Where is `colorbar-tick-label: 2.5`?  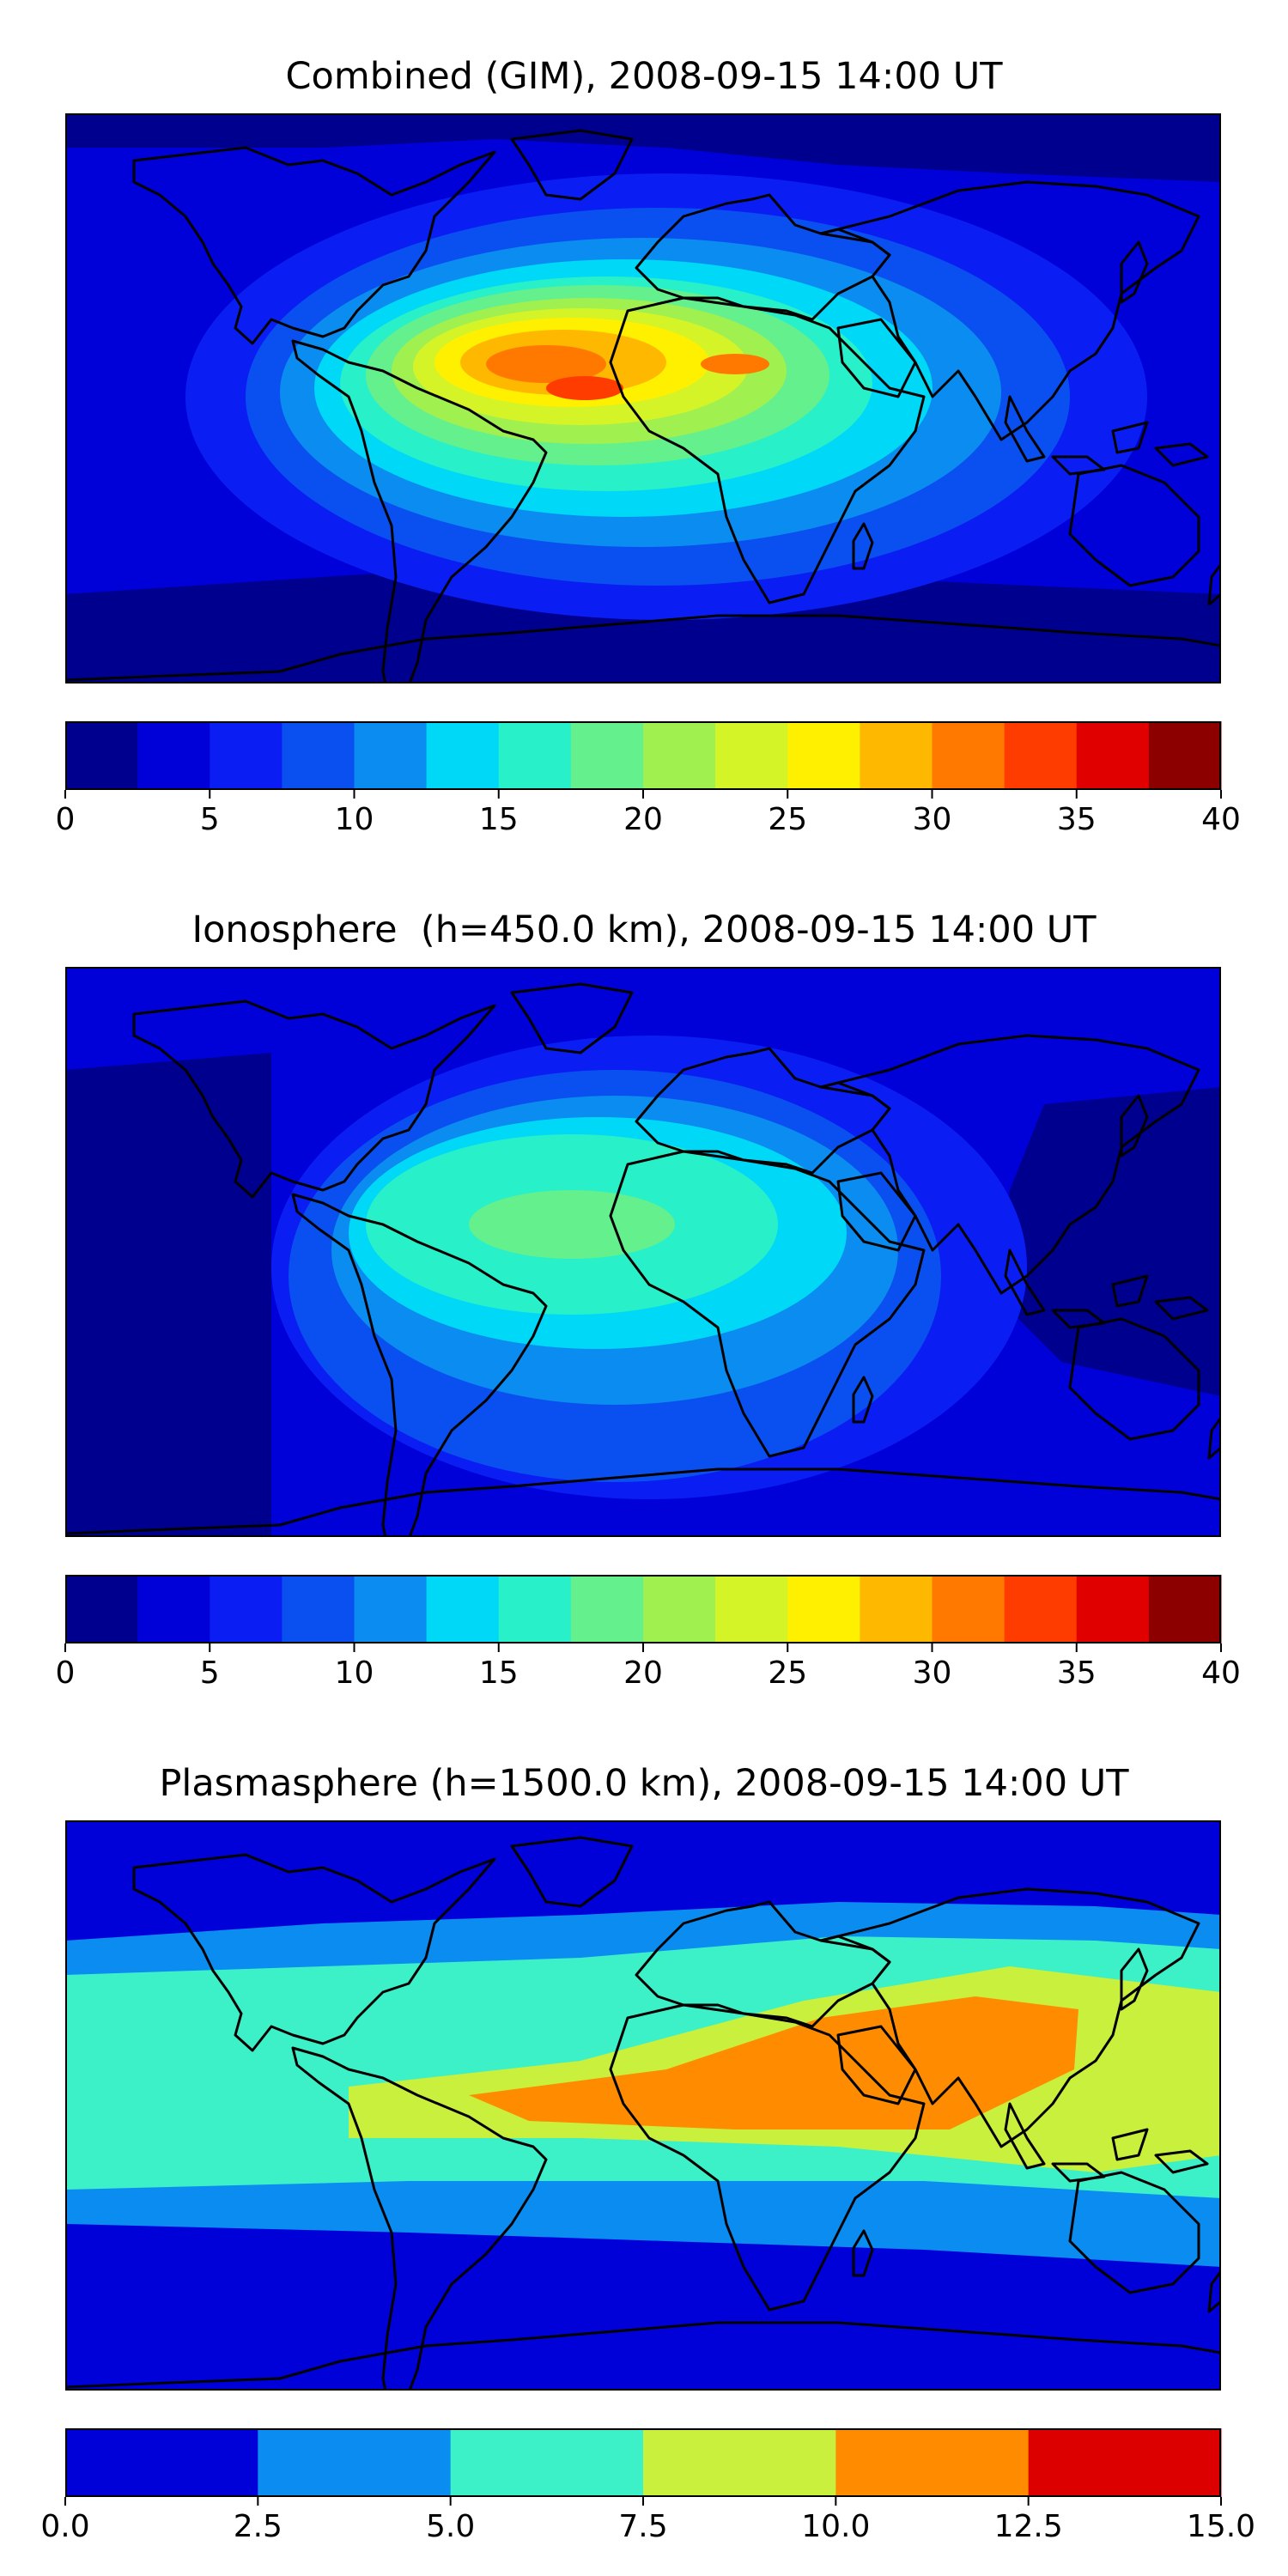
colorbar-tick-label: 2.5 is located at coordinates (258, 2526).